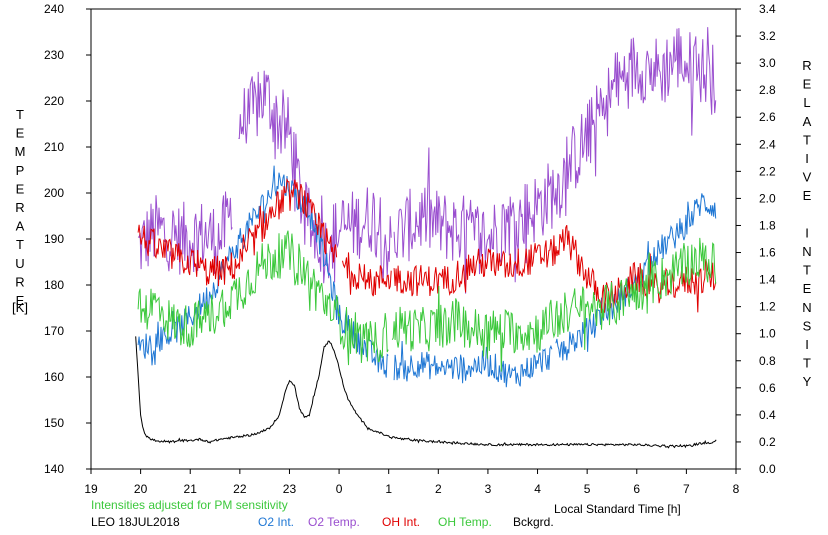 This screenshot has height=535, width=828. What do you see at coordinates (767, 144) in the screenshot?
I see `right-tick-label: 2.4` at bounding box center [767, 144].